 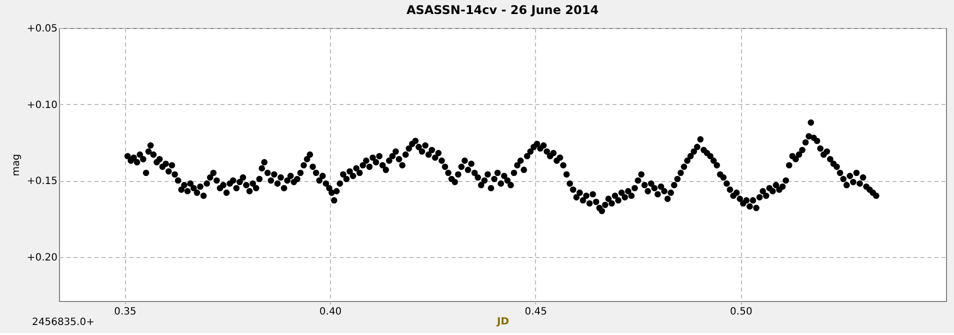 What do you see at coordinates (330, 312) in the screenshot?
I see `x-tick-label: 0.40` at bounding box center [330, 312].